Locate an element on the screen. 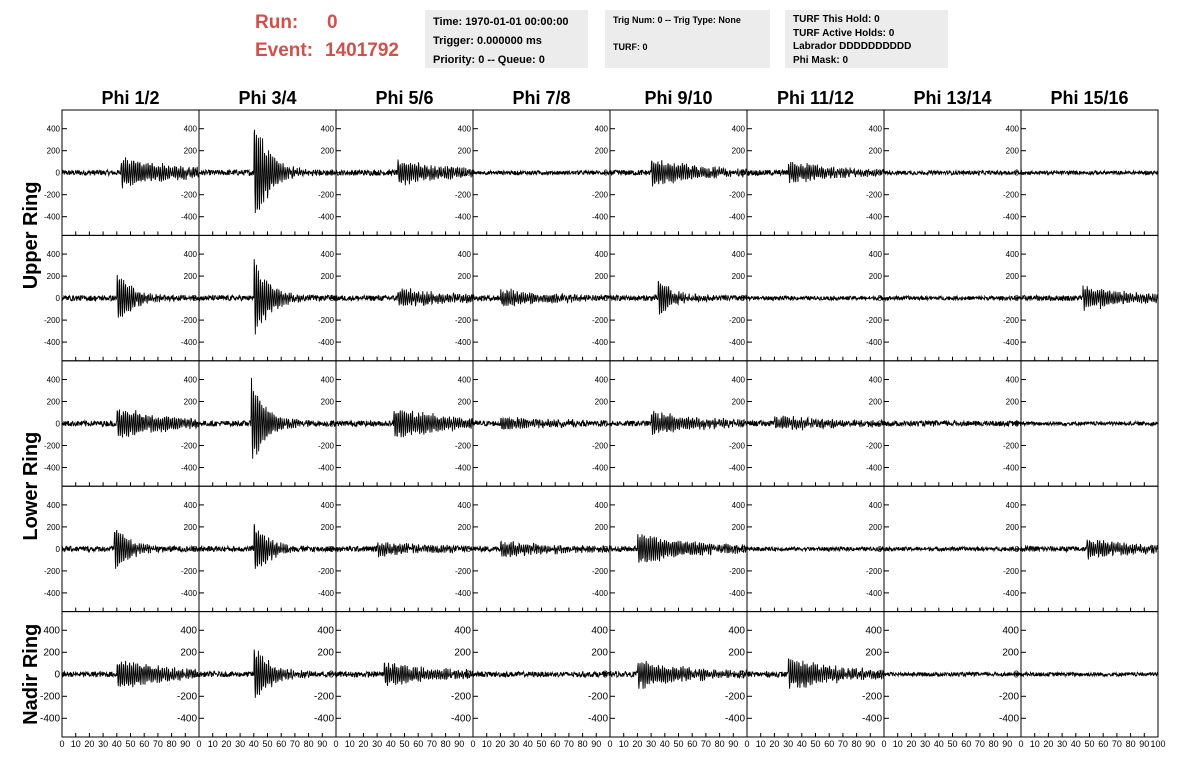 This screenshot has height=772, width=1196. column-title: Phi 13/14 is located at coordinates (952, 98).